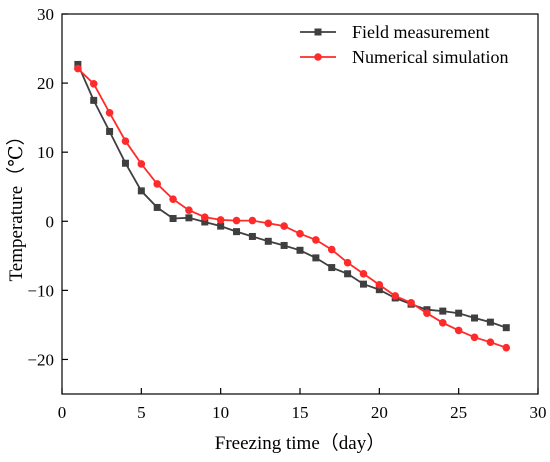 This screenshot has width=550, height=462. Describe the element at coordinates (538, 412) in the screenshot. I see `x-tick-label: 30` at that location.